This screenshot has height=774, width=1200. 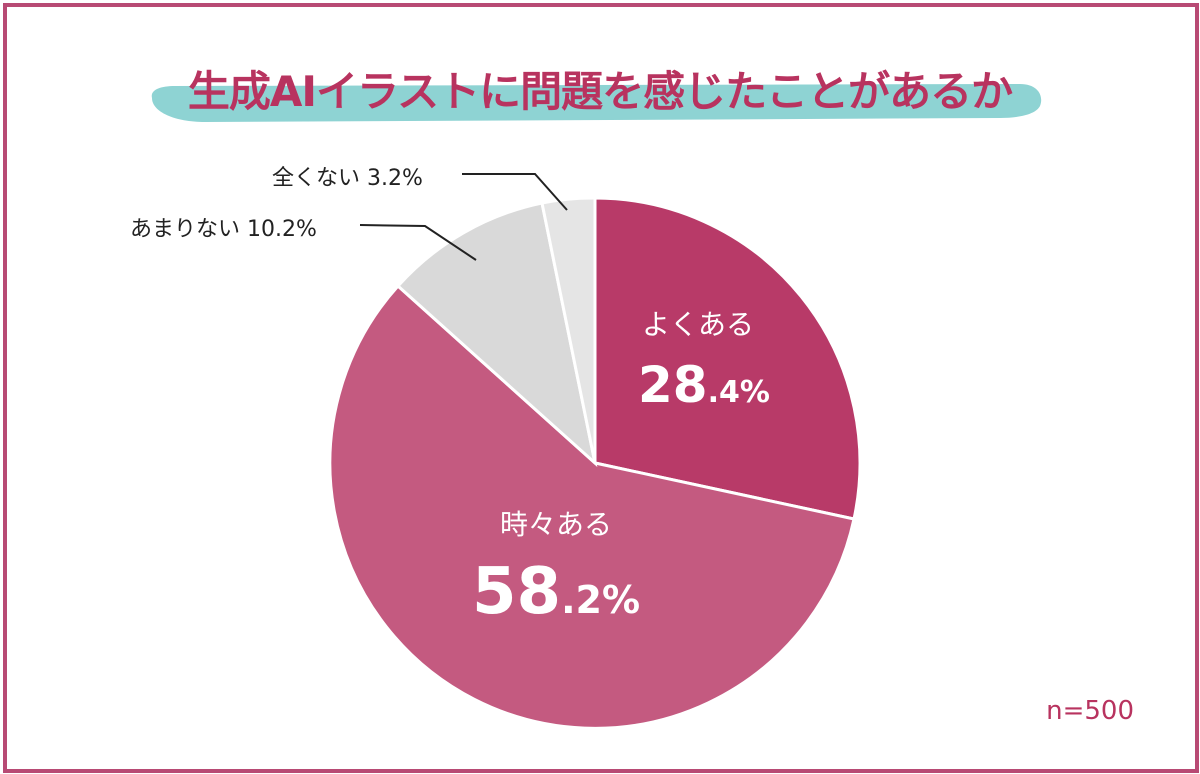 What do you see at coordinates (698, 324) in the screenshot?
I see `label-often-name: よくある` at bounding box center [698, 324].